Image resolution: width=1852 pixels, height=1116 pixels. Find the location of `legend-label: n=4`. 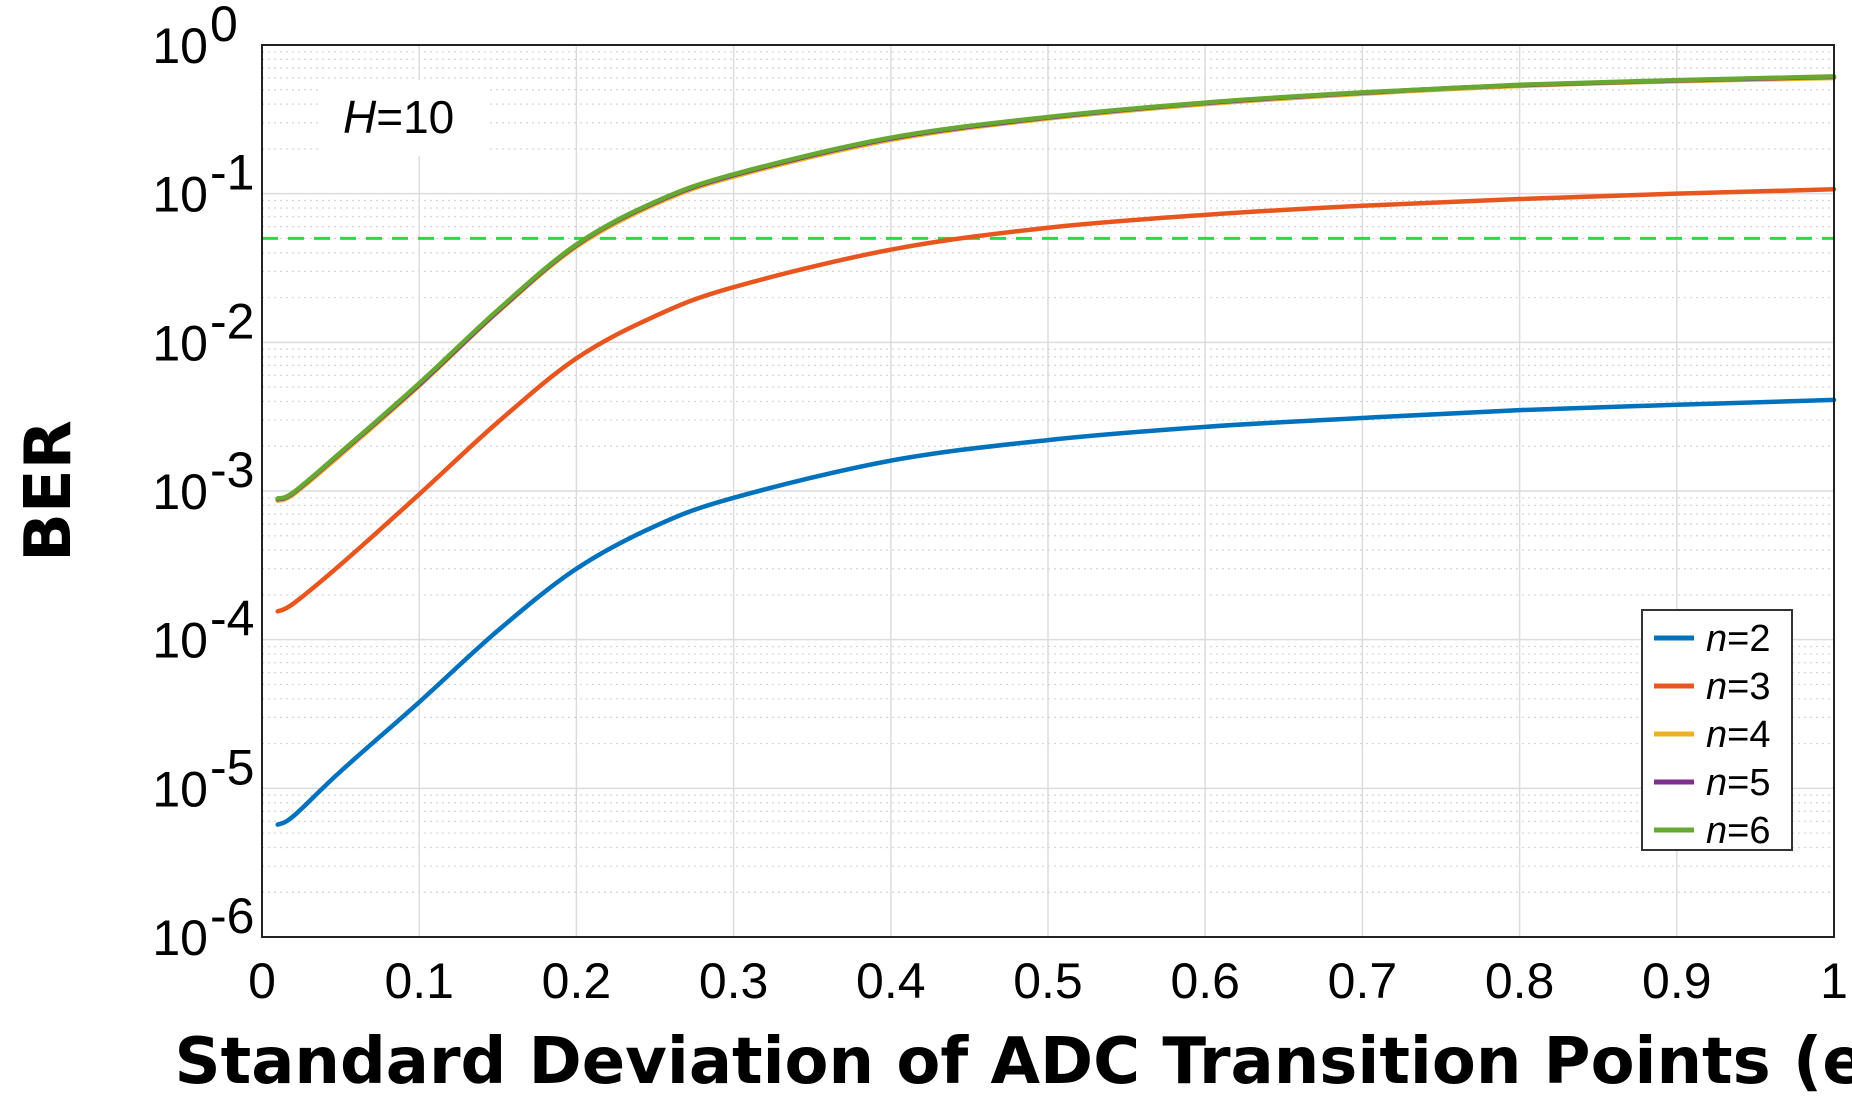

legend-label: n=4 is located at coordinates (1738, 735).